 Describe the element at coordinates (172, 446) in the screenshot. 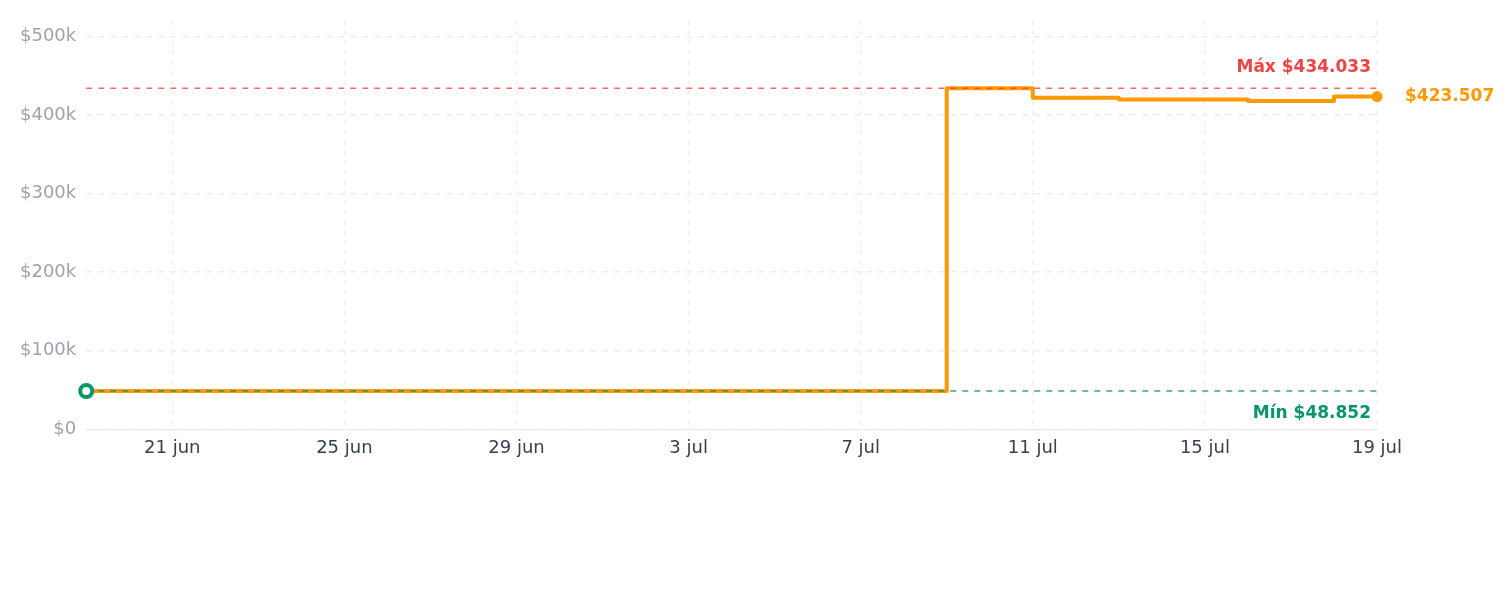

I see `x-tick-label: 21 jun` at that location.